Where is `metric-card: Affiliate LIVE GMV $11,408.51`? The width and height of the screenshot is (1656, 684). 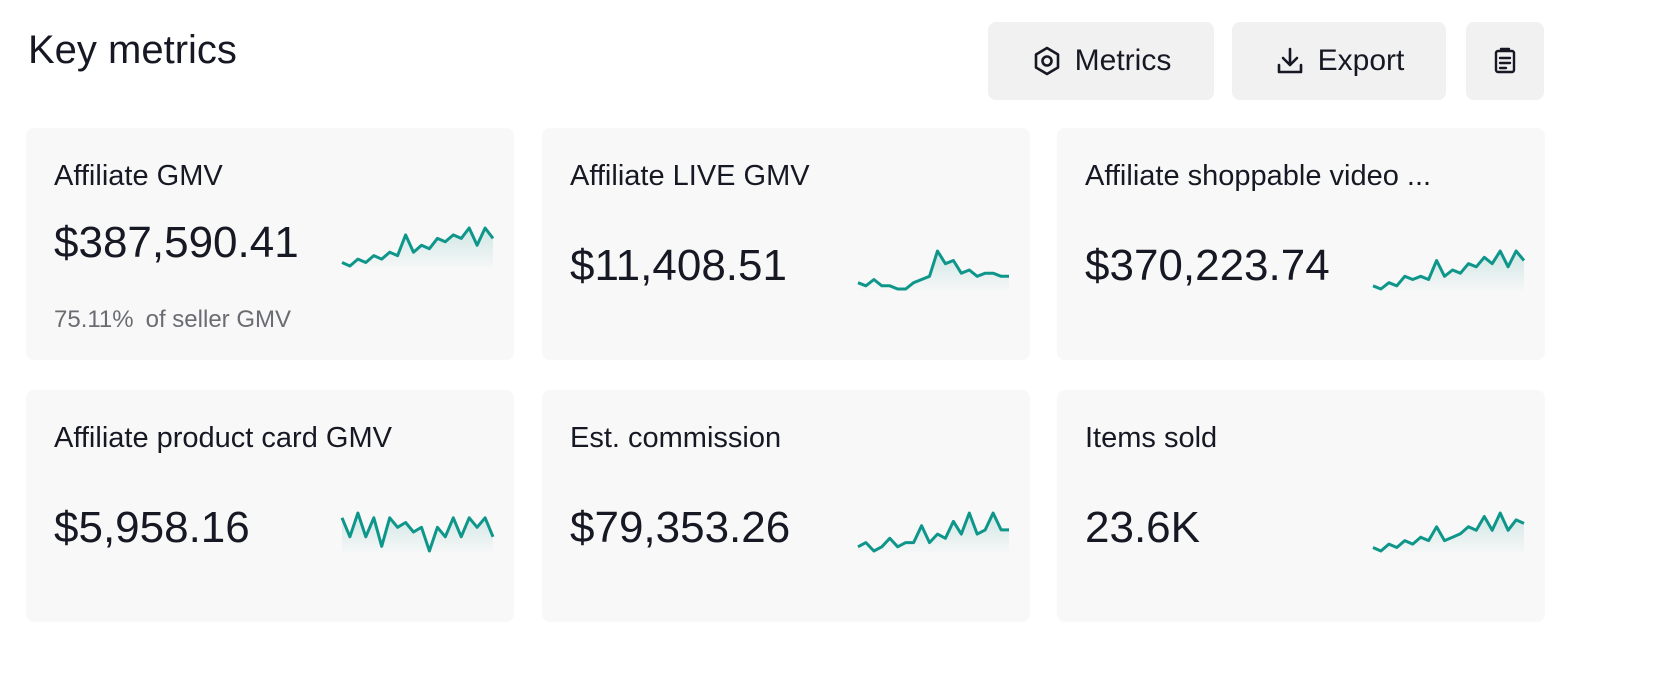 metric-card: Affiliate LIVE GMV $11,408.51 is located at coordinates (786, 244).